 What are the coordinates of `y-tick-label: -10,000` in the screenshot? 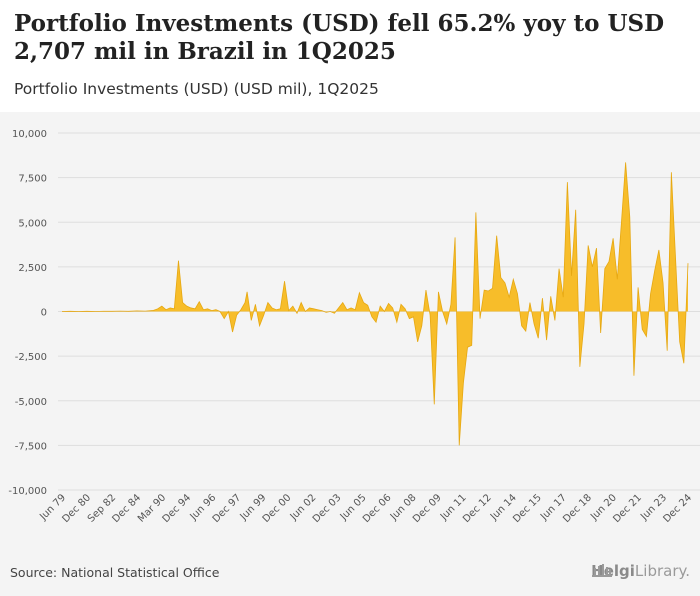 It's located at (27, 491).